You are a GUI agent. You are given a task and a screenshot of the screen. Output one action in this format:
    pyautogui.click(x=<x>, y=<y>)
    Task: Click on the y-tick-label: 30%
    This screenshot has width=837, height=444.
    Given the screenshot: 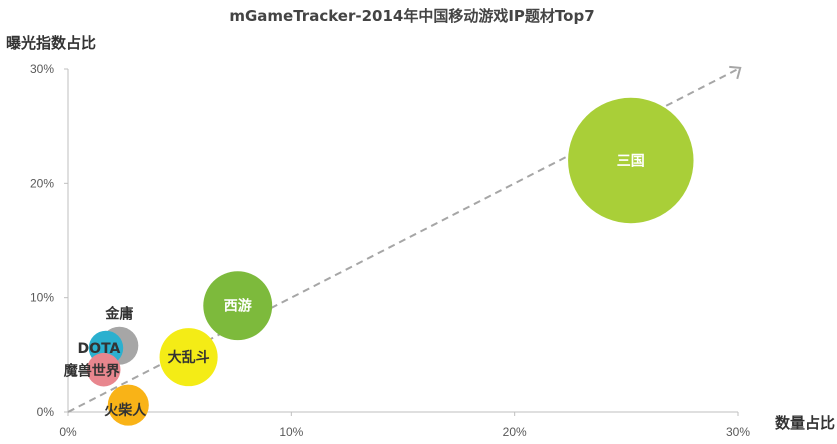 What is the action you would take?
    pyautogui.click(x=42, y=69)
    